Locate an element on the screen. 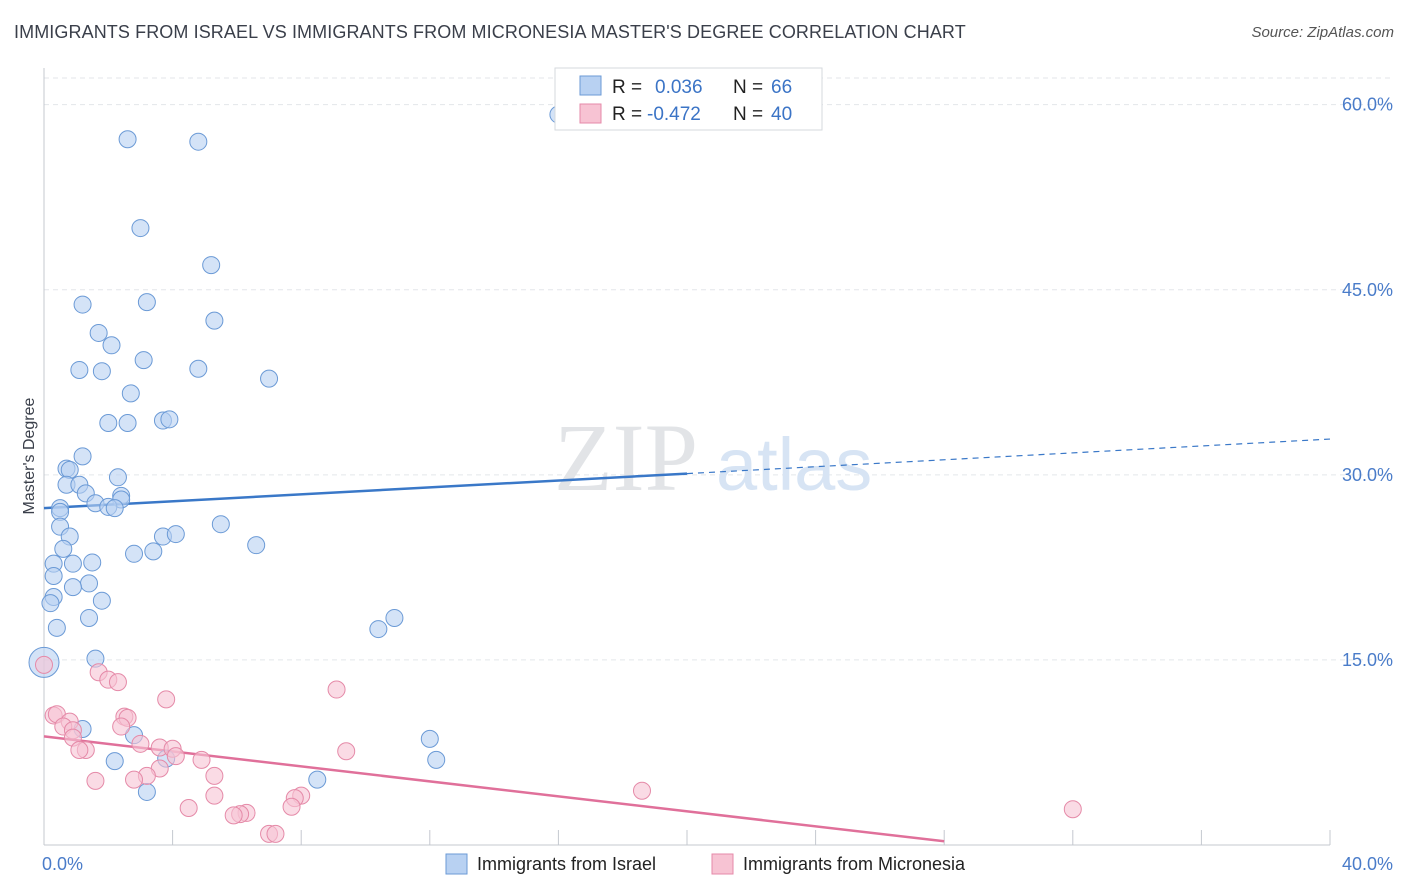 The image size is (1406, 892). bottom-legend-swatch-israel is located at coordinates (456, 864).